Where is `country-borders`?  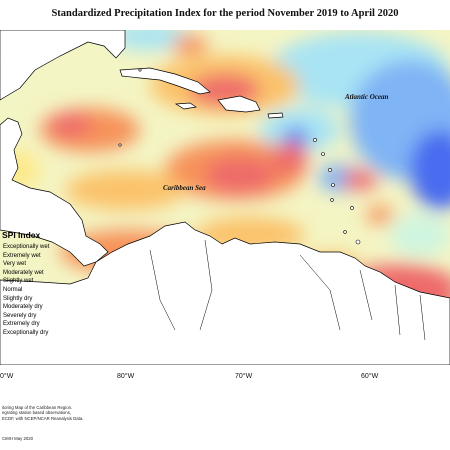
country-borders is located at coordinates (287, 290).